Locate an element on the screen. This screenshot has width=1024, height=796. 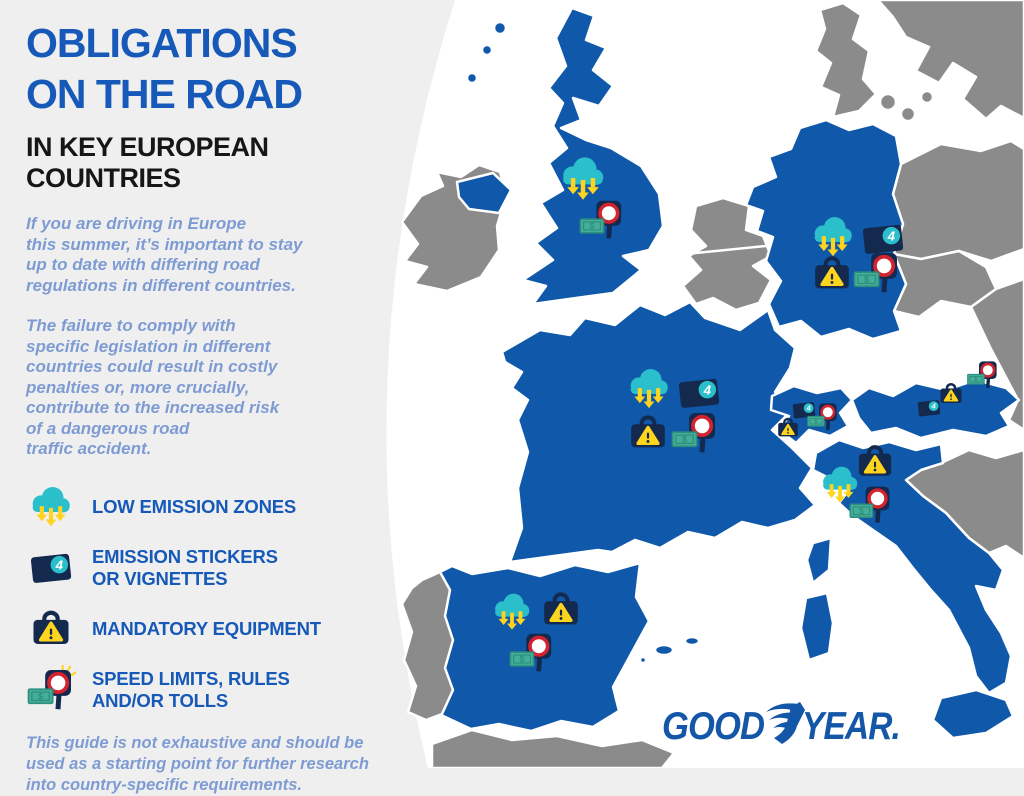
legend-label: EMISSION STICKERS OR VIGNETTES is located at coordinates (185, 567).